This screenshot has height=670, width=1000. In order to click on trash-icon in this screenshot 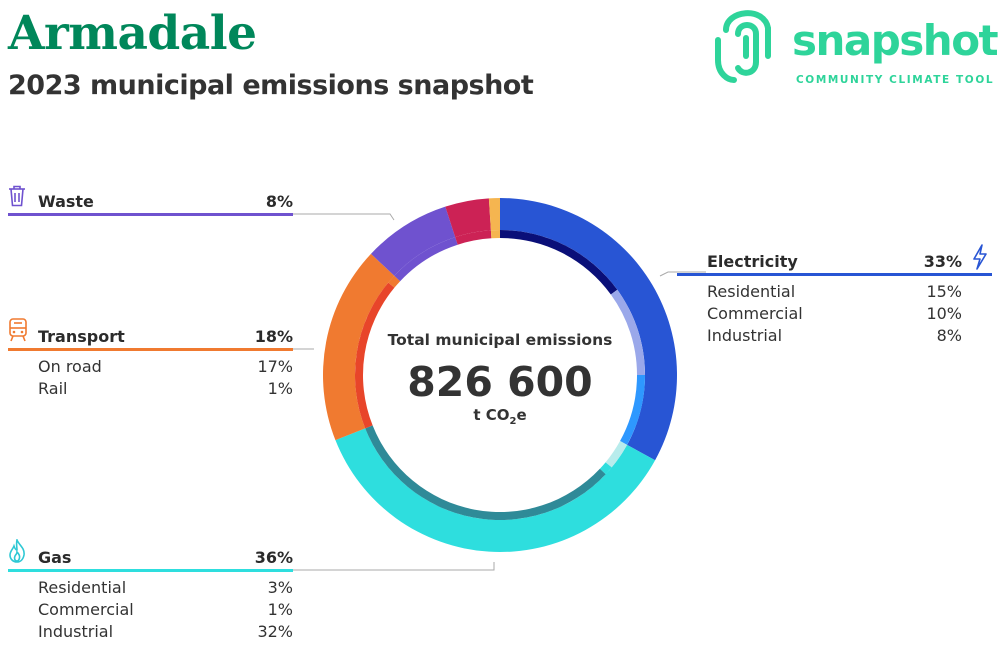, I will do `click(17, 196)`.